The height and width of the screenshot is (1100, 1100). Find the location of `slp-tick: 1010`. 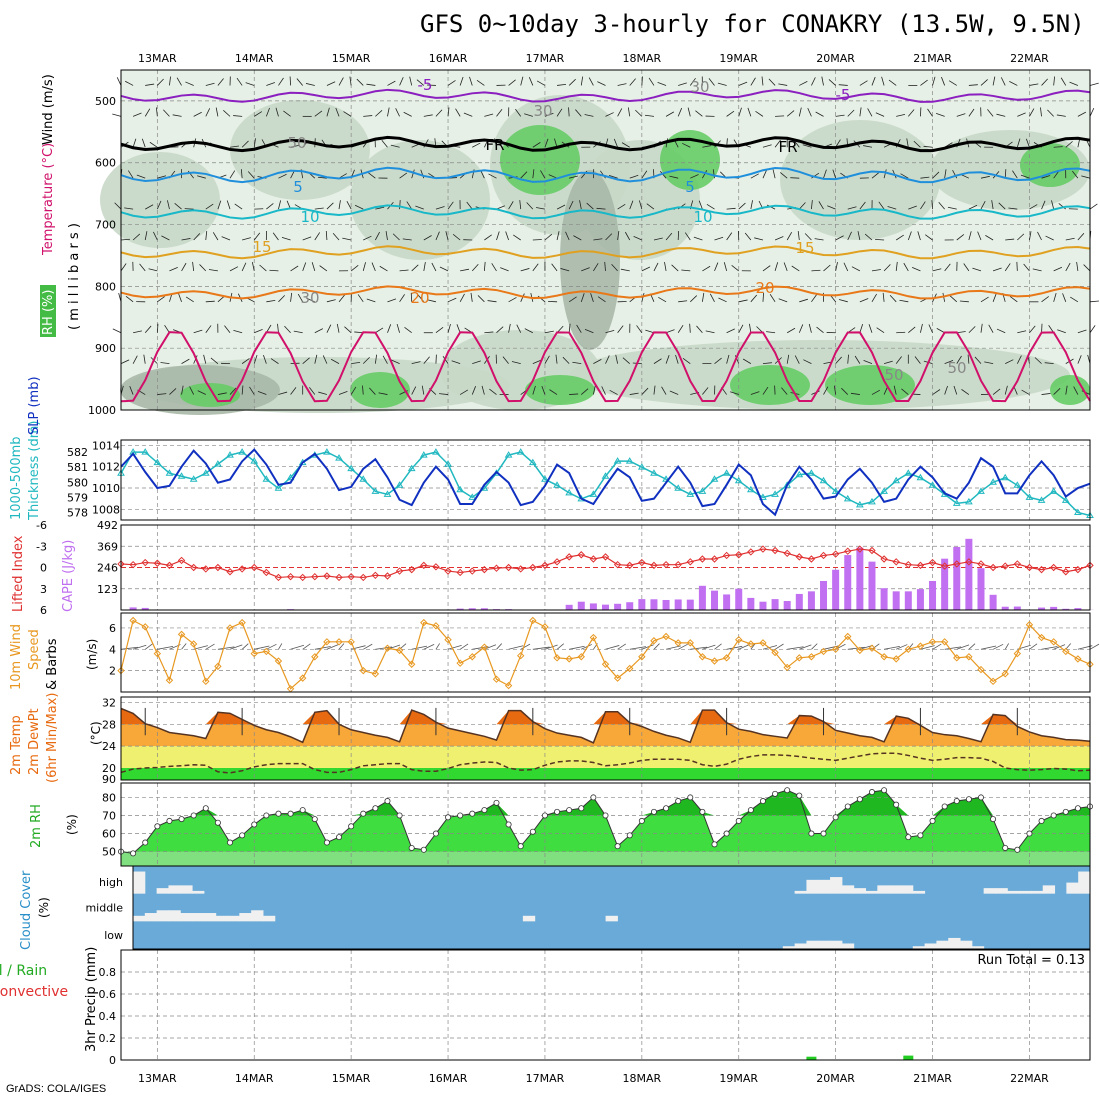

slp-tick: 1010 is located at coordinates (106, 488).